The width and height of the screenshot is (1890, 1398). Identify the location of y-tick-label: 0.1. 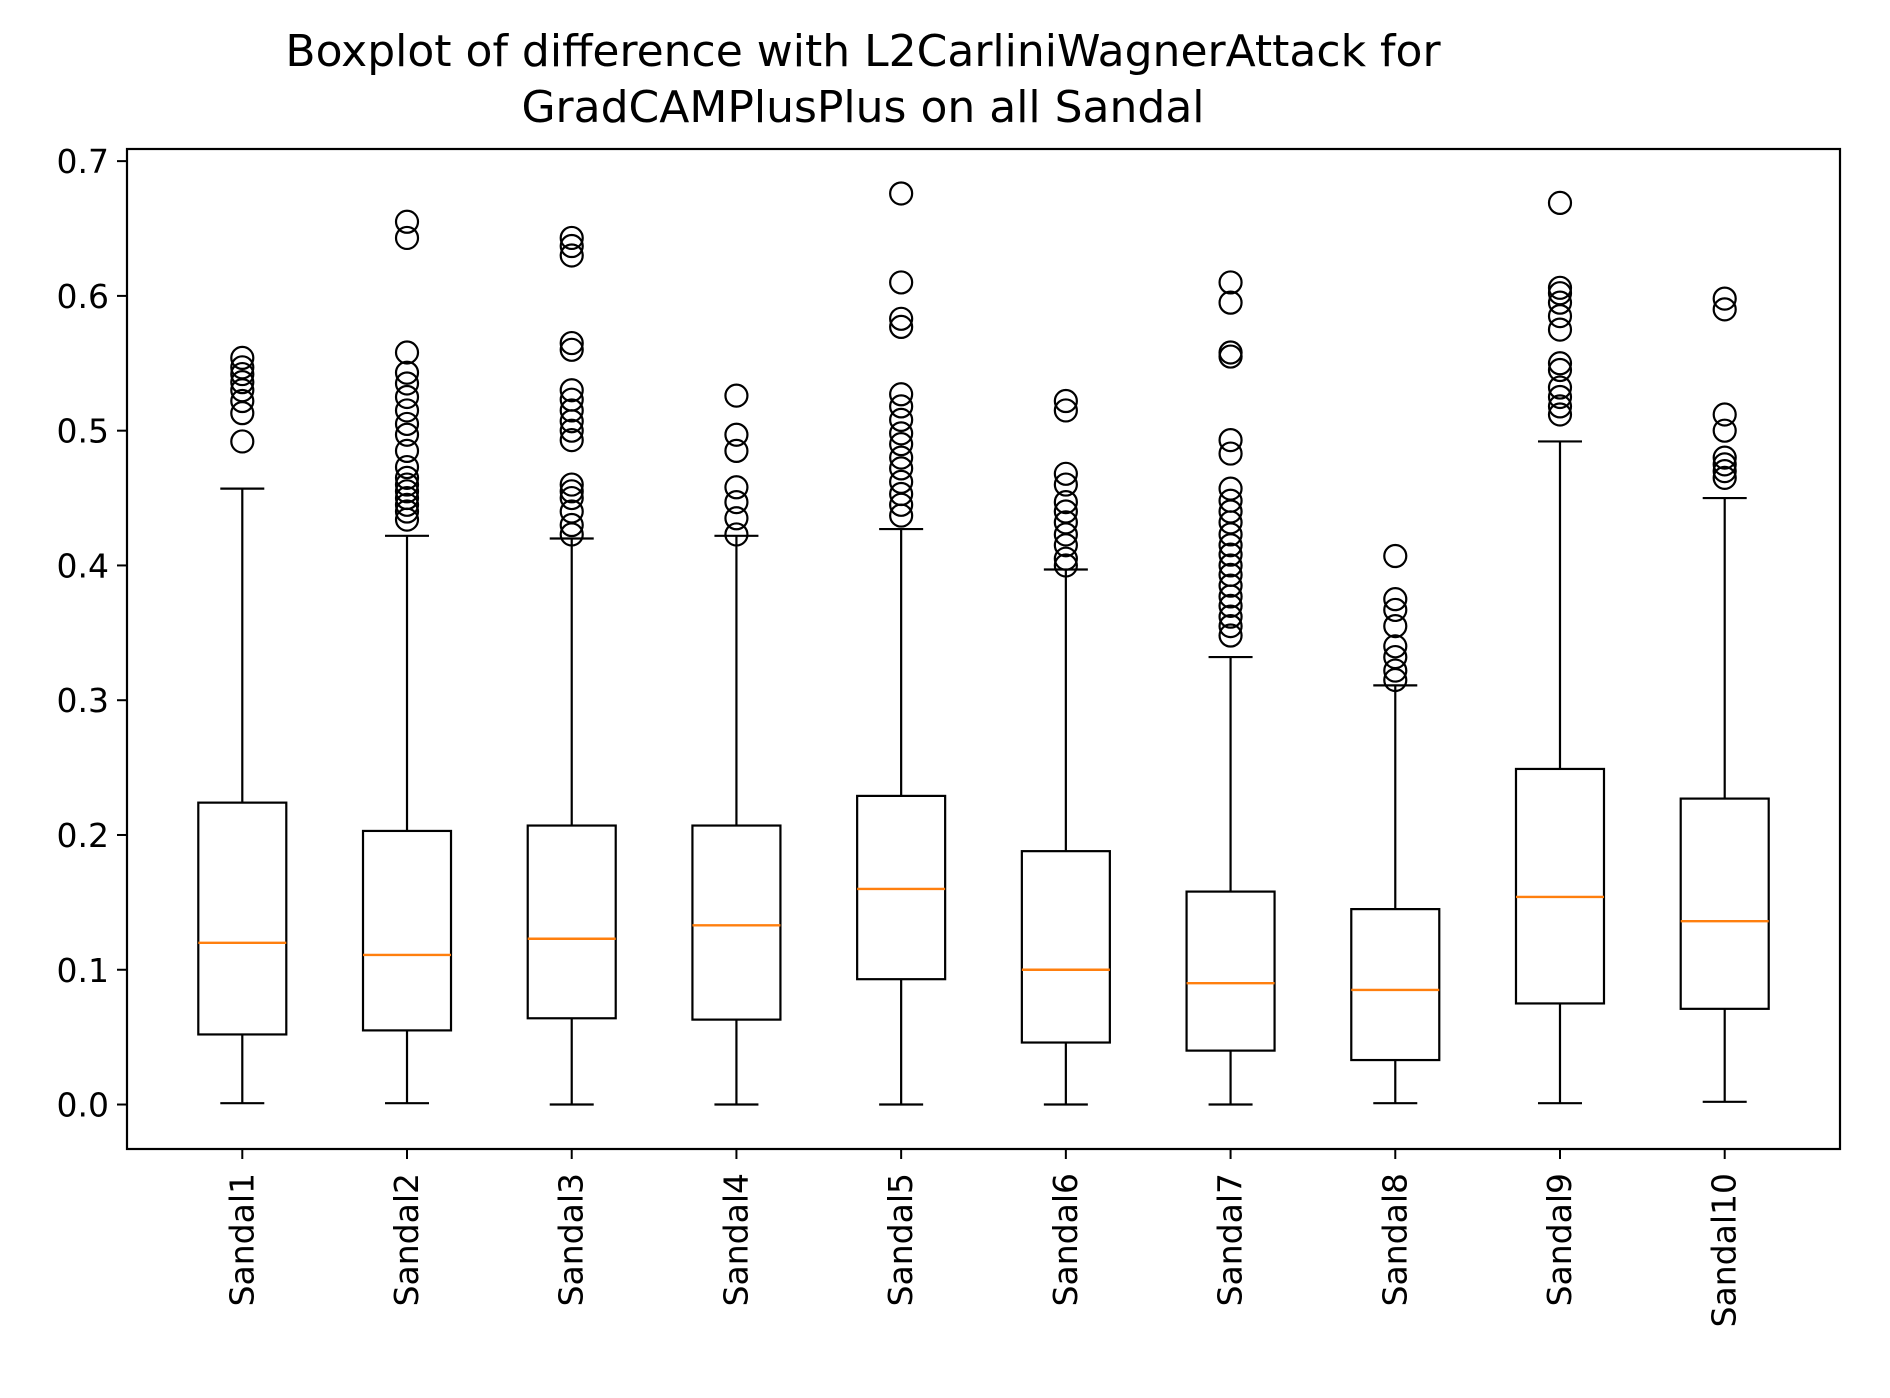
(83, 970).